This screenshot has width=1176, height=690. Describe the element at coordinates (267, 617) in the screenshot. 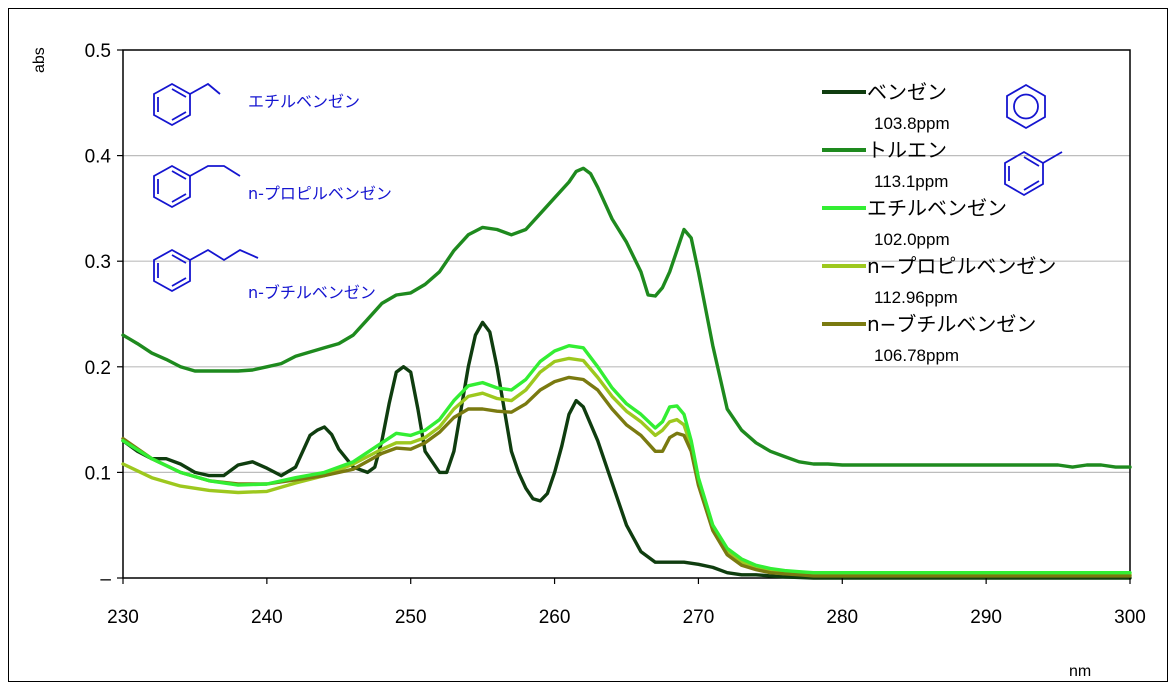

I see `x-tick-label: 240` at that location.